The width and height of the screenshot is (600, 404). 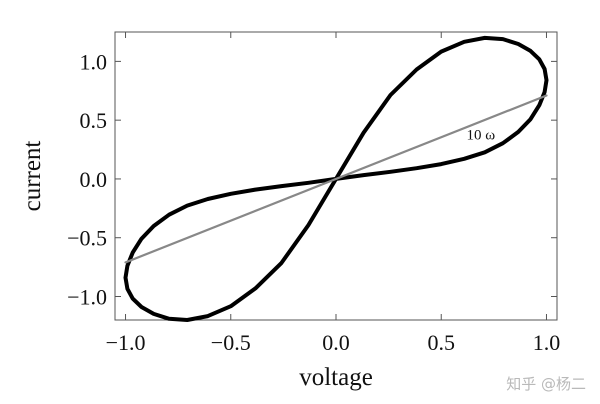 I want to click on y-tick-label: 1.0, so click(x=94, y=61).